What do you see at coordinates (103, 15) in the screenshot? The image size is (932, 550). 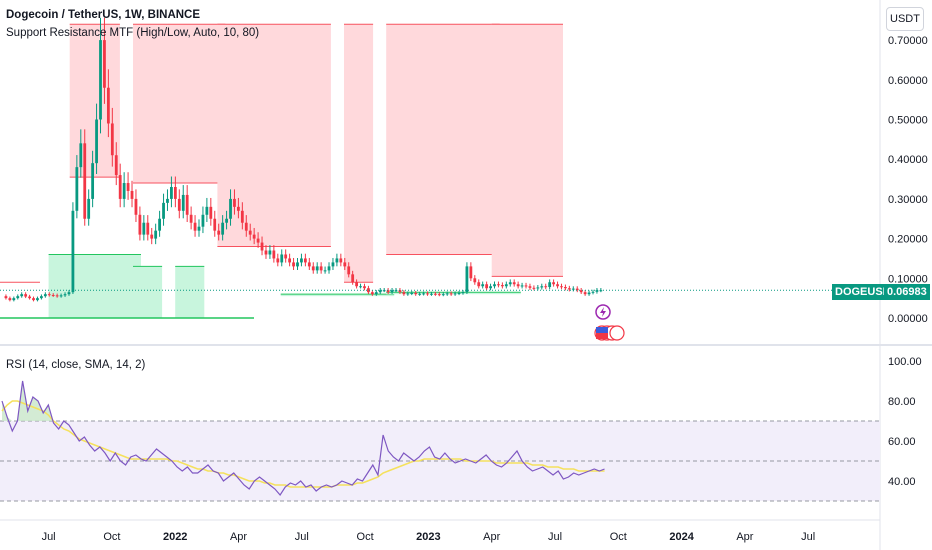 I see `chart-title: Dogecoin / TetherUS, 1W, BINANCE` at bounding box center [103, 15].